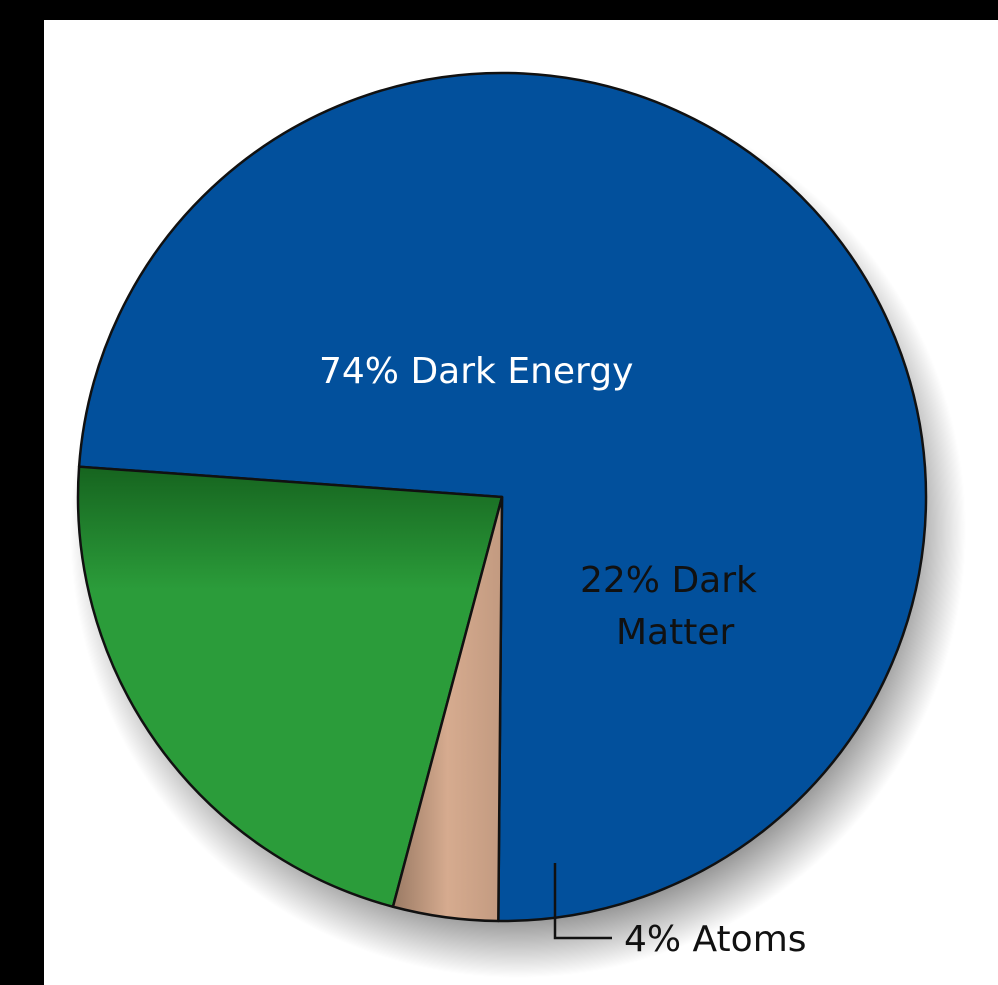  Describe the element at coordinates (668, 580) in the screenshot. I see `label-dark-matter-line-1: 22% Dark` at that location.